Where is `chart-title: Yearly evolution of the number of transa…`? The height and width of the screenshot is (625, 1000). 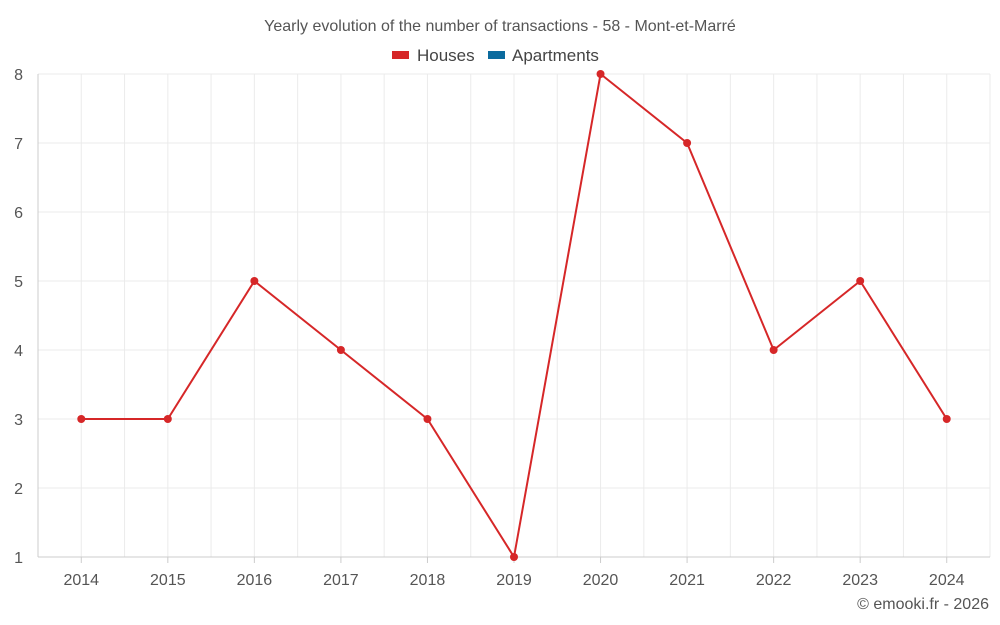
chart-title: Yearly evolution of the number of transa… is located at coordinates (500, 26).